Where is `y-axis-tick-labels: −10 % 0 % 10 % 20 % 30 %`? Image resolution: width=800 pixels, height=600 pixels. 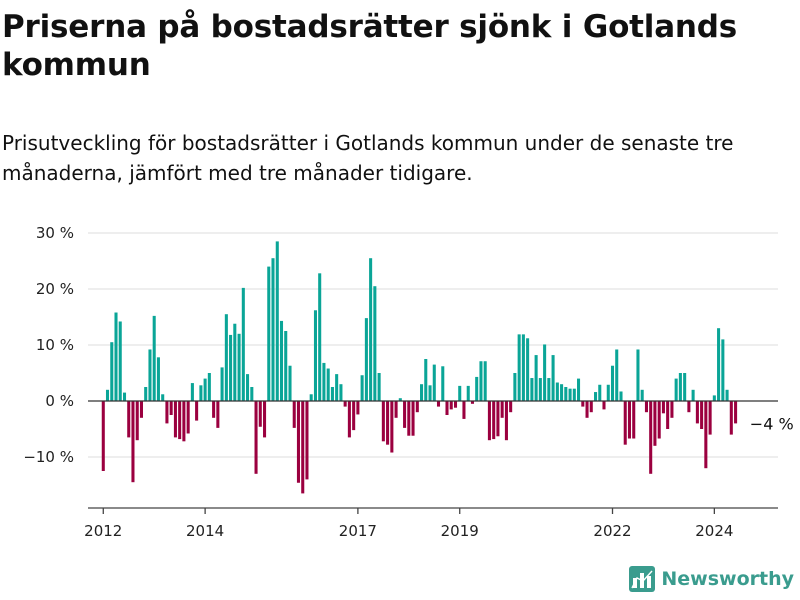
y-axis-tick-labels: −10 % 0 % 10 % 20 % 30 % is located at coordinates (48, 345).